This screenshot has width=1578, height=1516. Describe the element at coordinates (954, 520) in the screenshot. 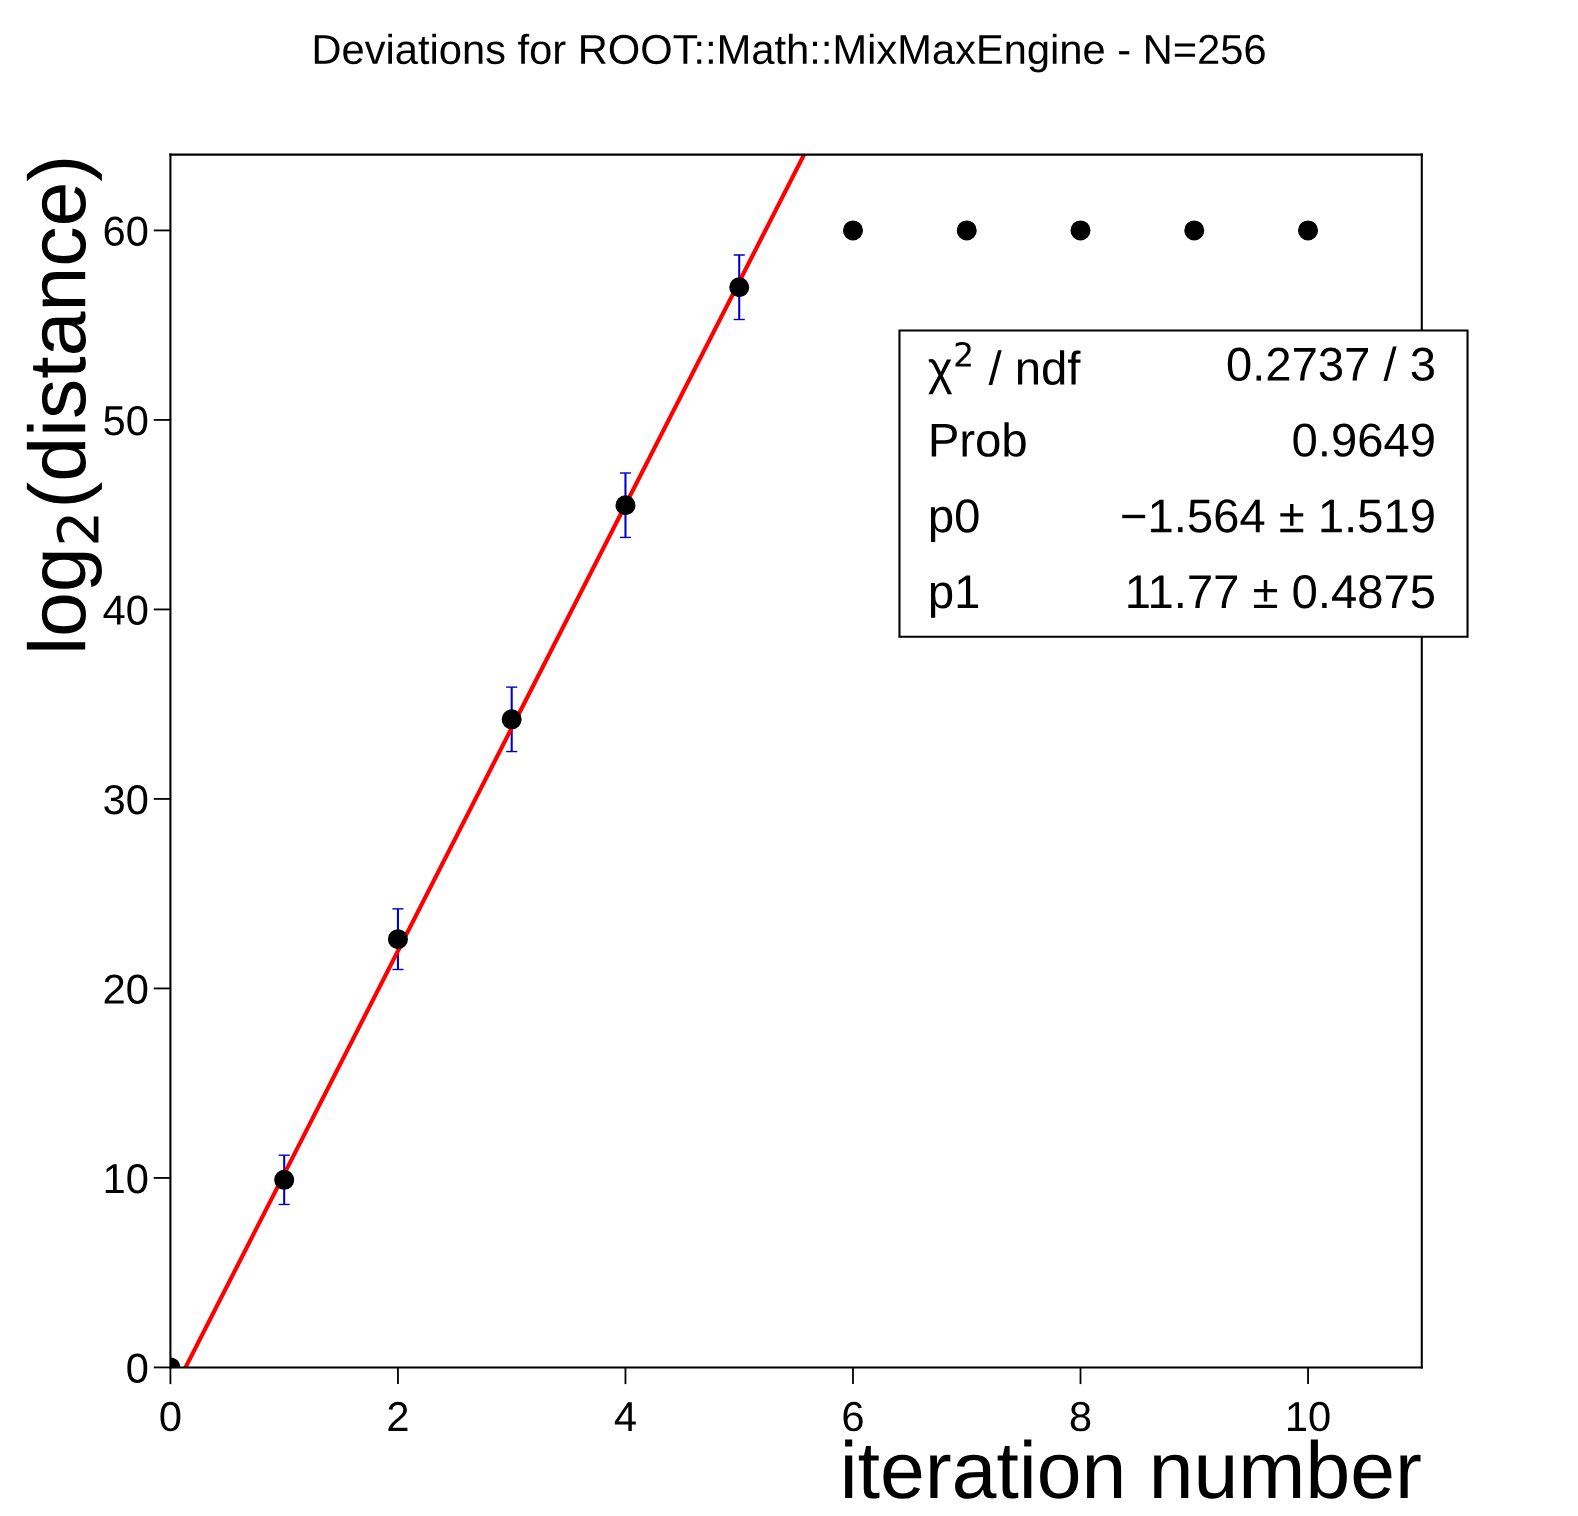

I see `text: p0` at that location.